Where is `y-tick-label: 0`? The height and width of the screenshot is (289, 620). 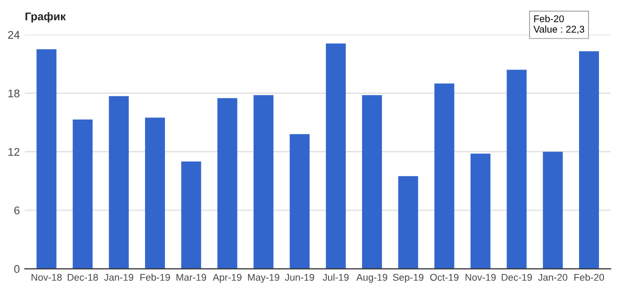
y-tick-label: 0 is located at coordinates (17, 269).